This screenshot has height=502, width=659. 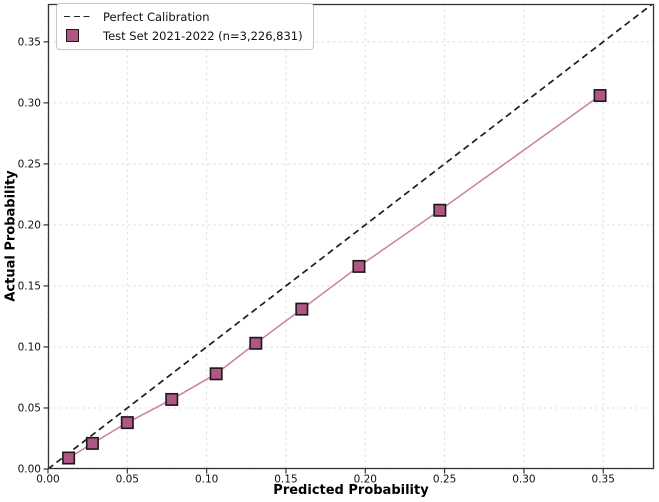 I want to click on y-tick-label: 0.30, so click(x=29, y=104).